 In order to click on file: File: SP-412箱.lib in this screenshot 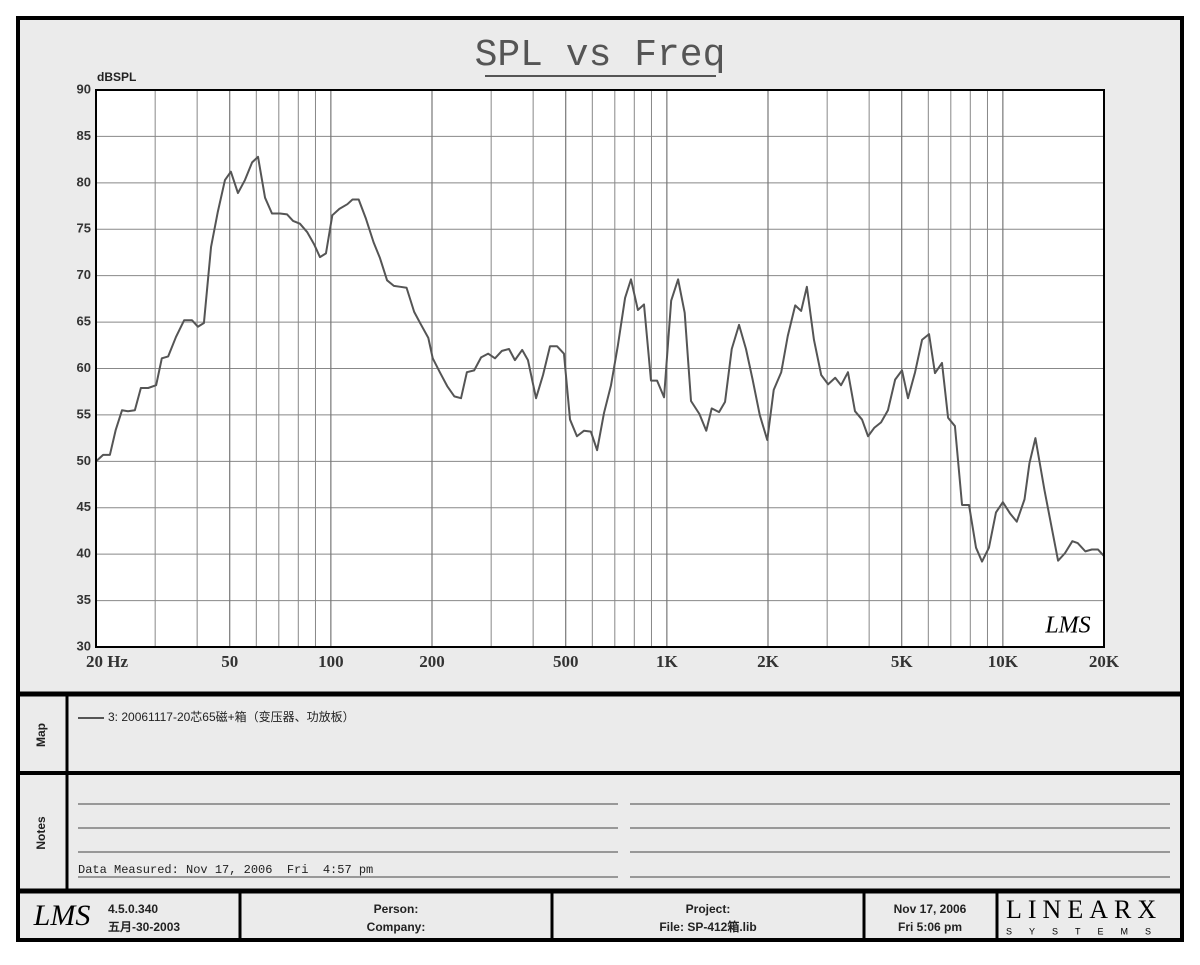, I will do `click(707, 926)`.